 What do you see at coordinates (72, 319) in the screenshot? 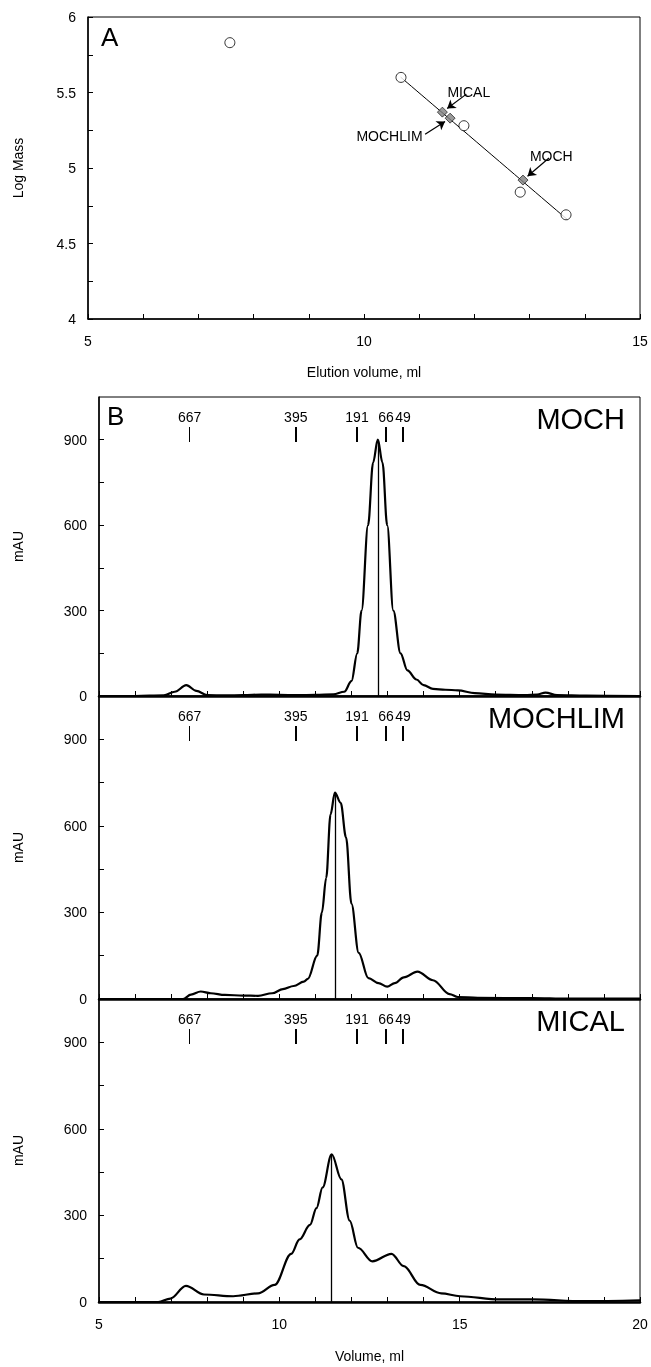
I see `y-tick-label: 4` at bounding box center [72, 319].